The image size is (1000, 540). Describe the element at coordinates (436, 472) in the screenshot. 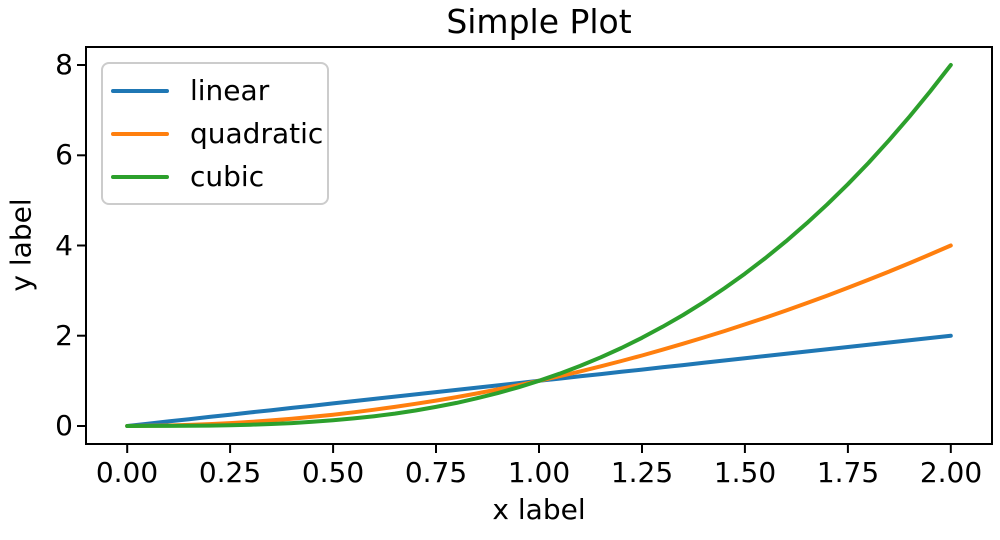

I see `x-tick-label: 0.75` at that location.